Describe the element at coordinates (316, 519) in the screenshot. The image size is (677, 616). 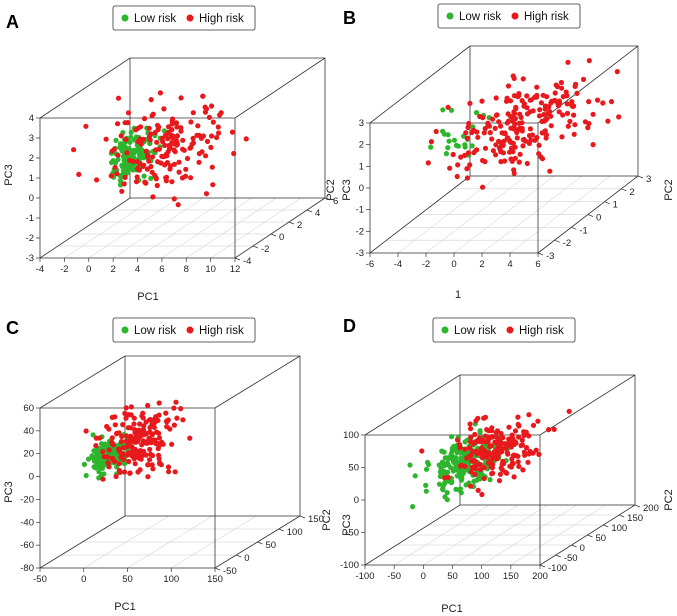
I see `y-tick-label: 150` at that location.